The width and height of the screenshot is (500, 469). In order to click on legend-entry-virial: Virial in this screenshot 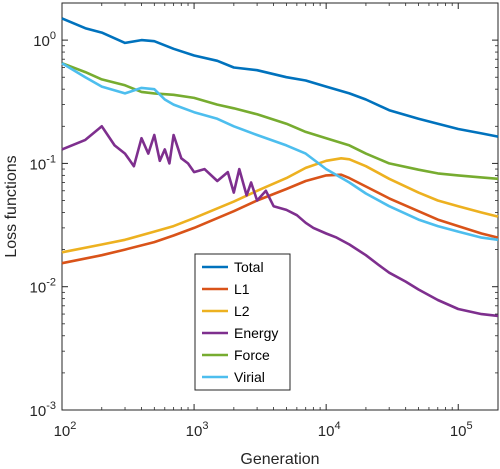, I will do `click(233, 377)`.